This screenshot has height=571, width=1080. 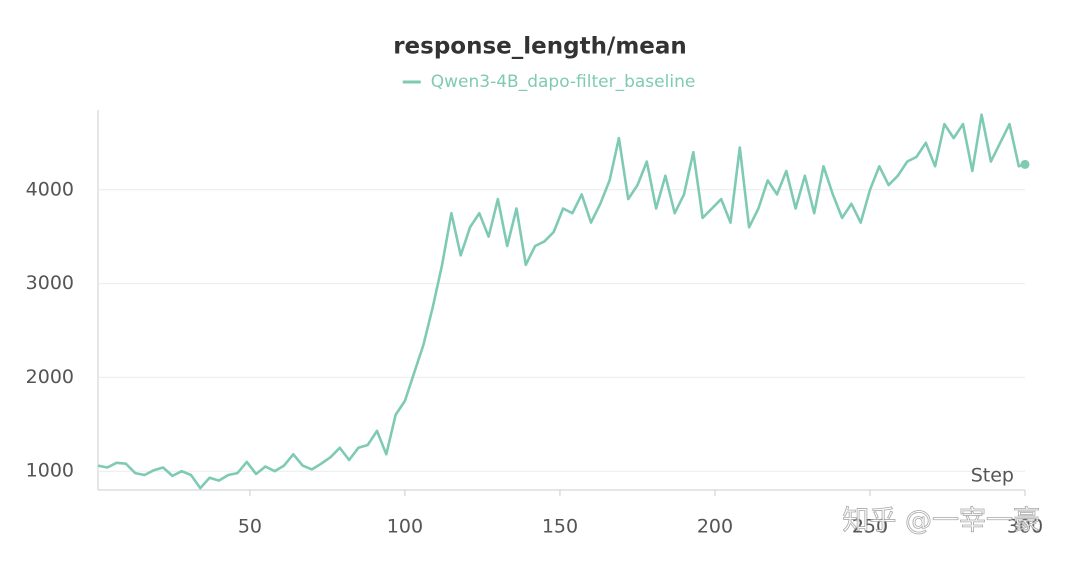 What do you see at coordinates (540, 47) in the screenshot?
I see `chart-title: response_length/mean` at bounding box center [540, 47].